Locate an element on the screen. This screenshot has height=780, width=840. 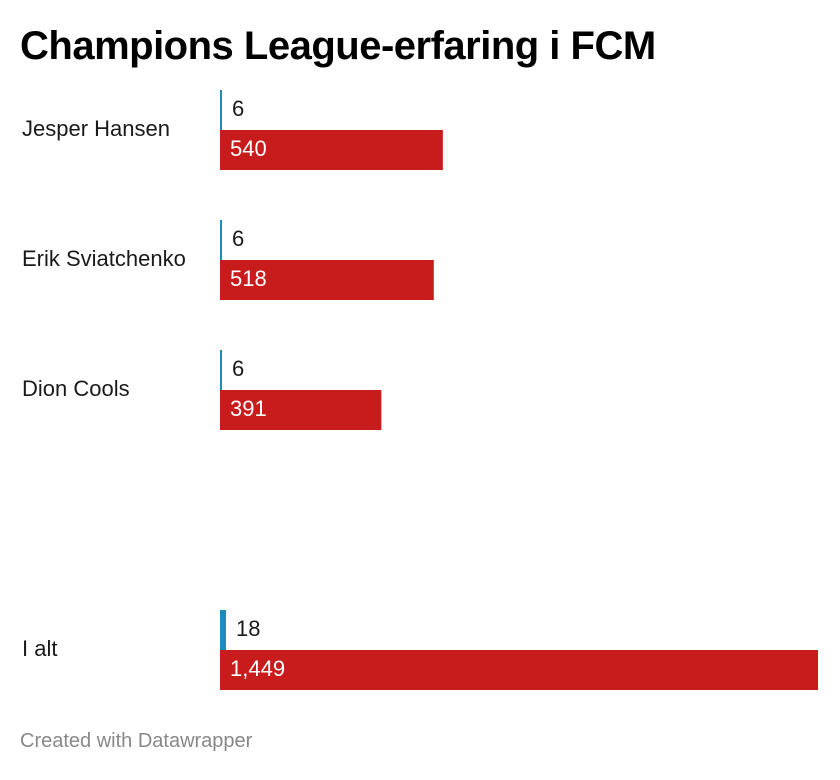
chart-title: Champions League-erfaring i FCM is located at coordinates (338, 46).